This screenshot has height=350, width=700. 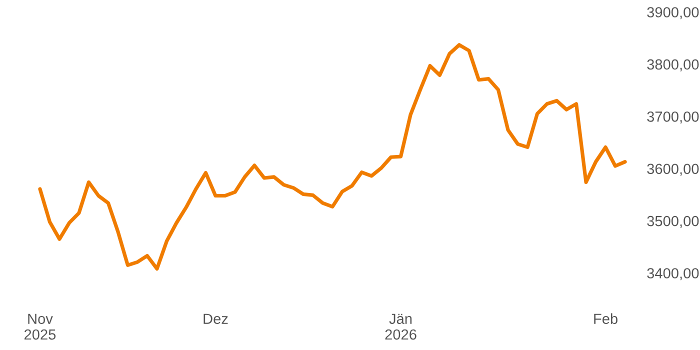 What do you see at coordinates (673, 65) in the screenshot?
I see `y-tick-label: 3800,00` at bounding box center [673, 65].